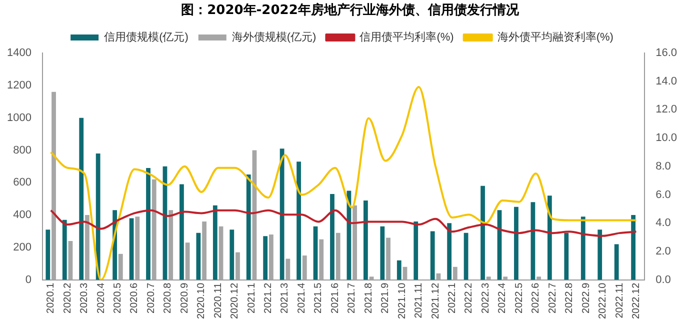 This screenshot has height=333, width=700. Describe the element at coordinates (22, 215) in the screenshot. I see `y-tick-label: 400` at that location.